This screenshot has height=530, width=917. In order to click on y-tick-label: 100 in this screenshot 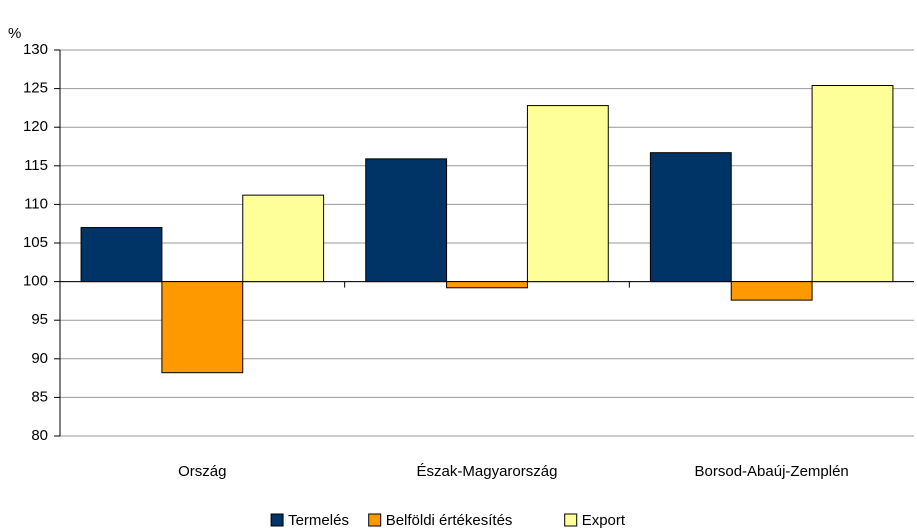, I will do `click(35, 281)`.